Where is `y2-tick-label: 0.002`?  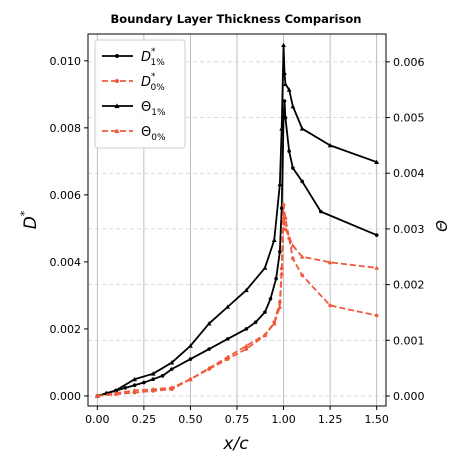 y2-tick-label: 0.002 is located at coordinates (409, 285).